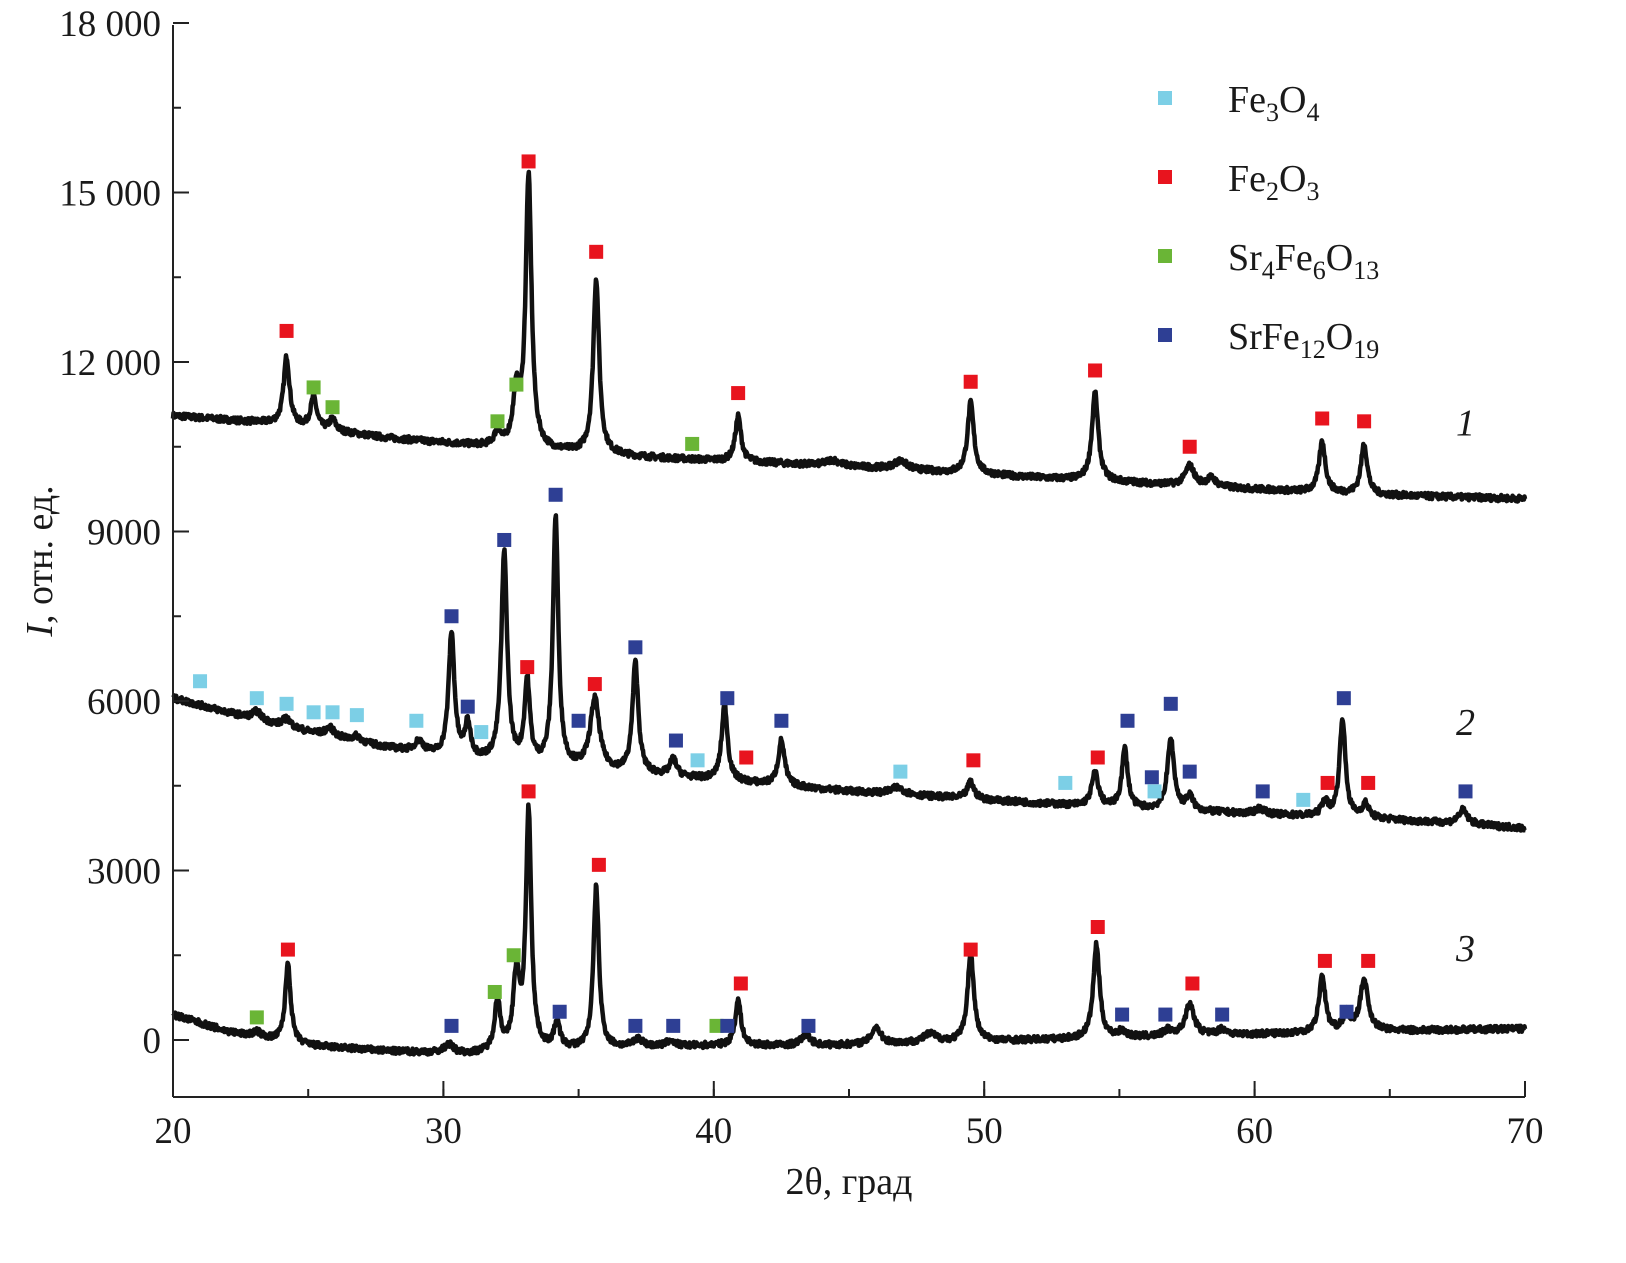 The image size is (1626, 1263). Describe the element at coordinates (1465, 423) in the screenshot. I see `curve-label-1: 1` at that location.